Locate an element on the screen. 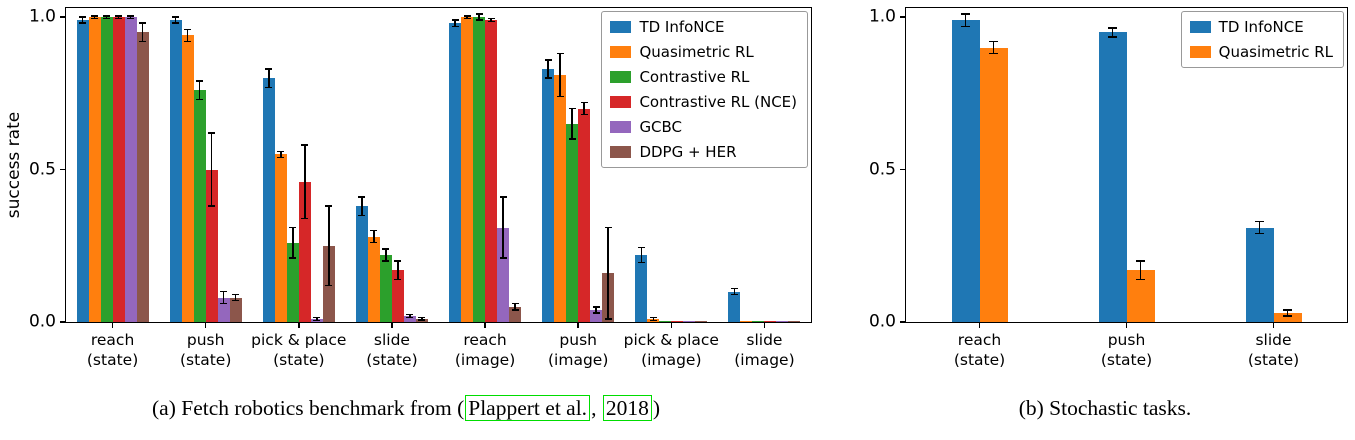 The image size is (1355, 440). legend-label: Contrastive RL (NCE) is located at coordinates (718, 102).